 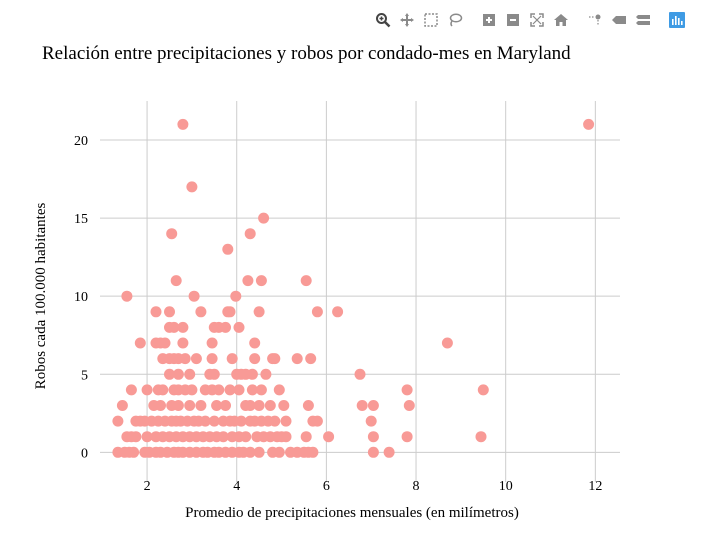 What do you see at coordinates (537, 20) in the screenshot?
I see `autoscale-icon` at bounding box center [537, 20].